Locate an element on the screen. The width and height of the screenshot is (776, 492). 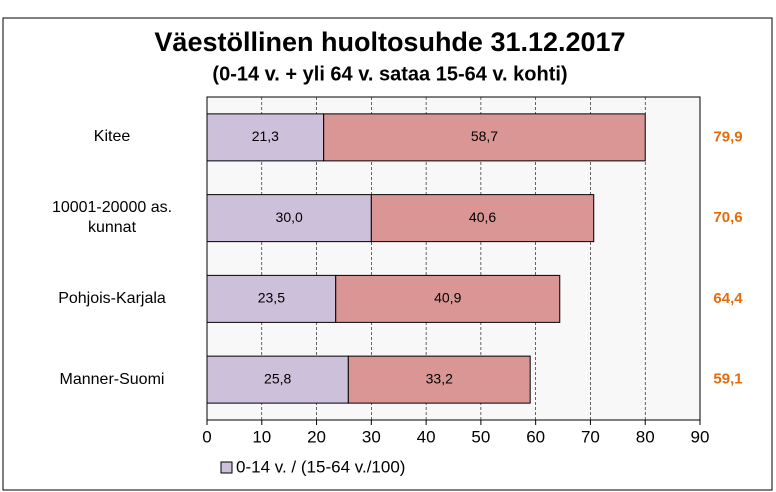
value-label: 40,9 is located at coordinates (447, 298).